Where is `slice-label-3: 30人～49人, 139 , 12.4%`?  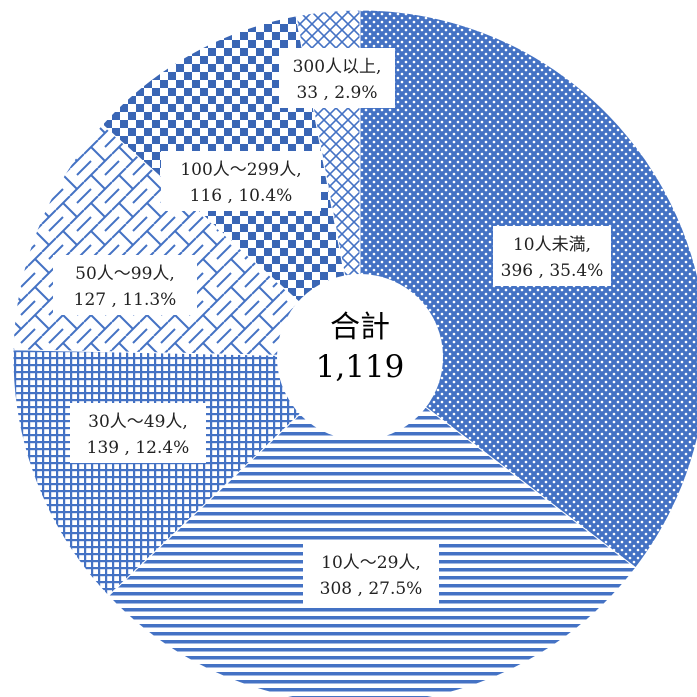
slice-label-3: 30人～49人, 139 , 12.4% is located at coordinates (138, 433).